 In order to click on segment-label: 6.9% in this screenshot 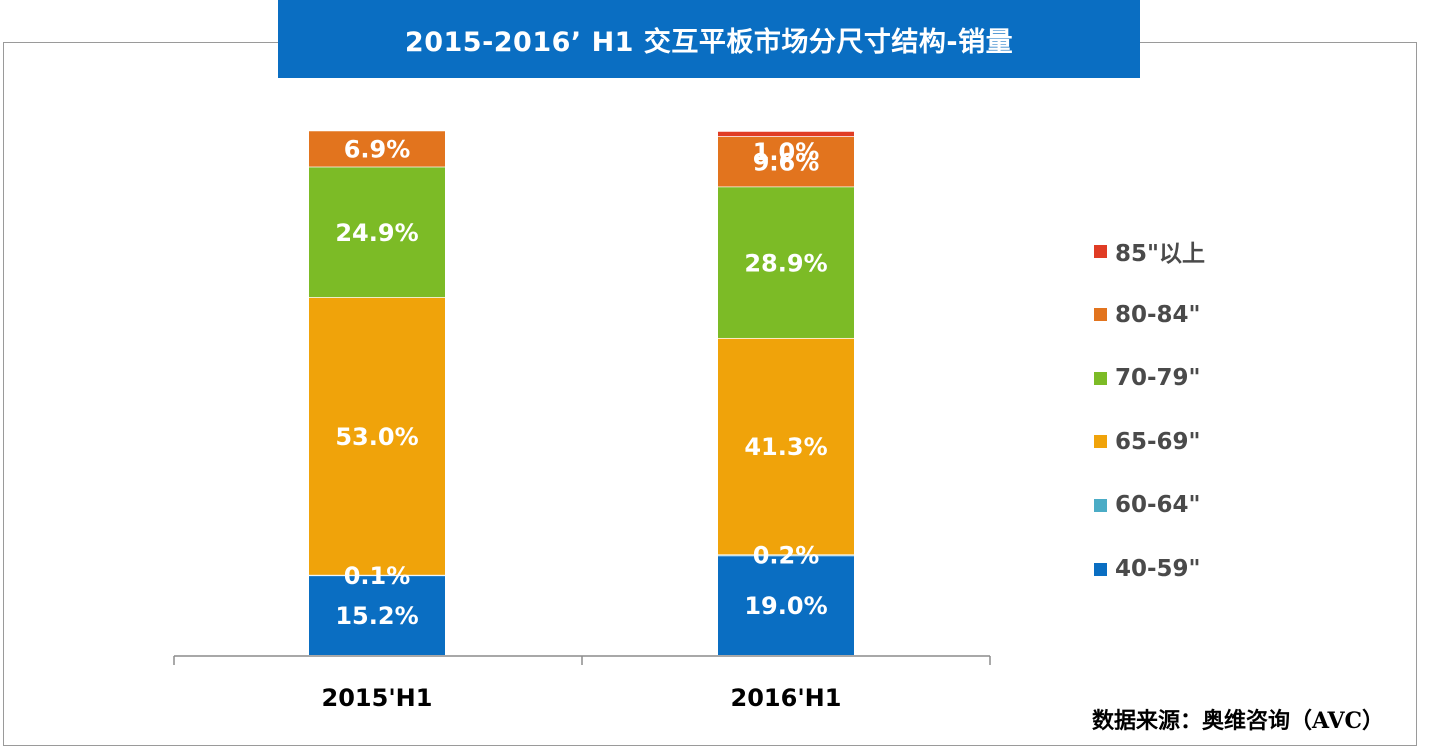, I will do `click(377, 150)`.